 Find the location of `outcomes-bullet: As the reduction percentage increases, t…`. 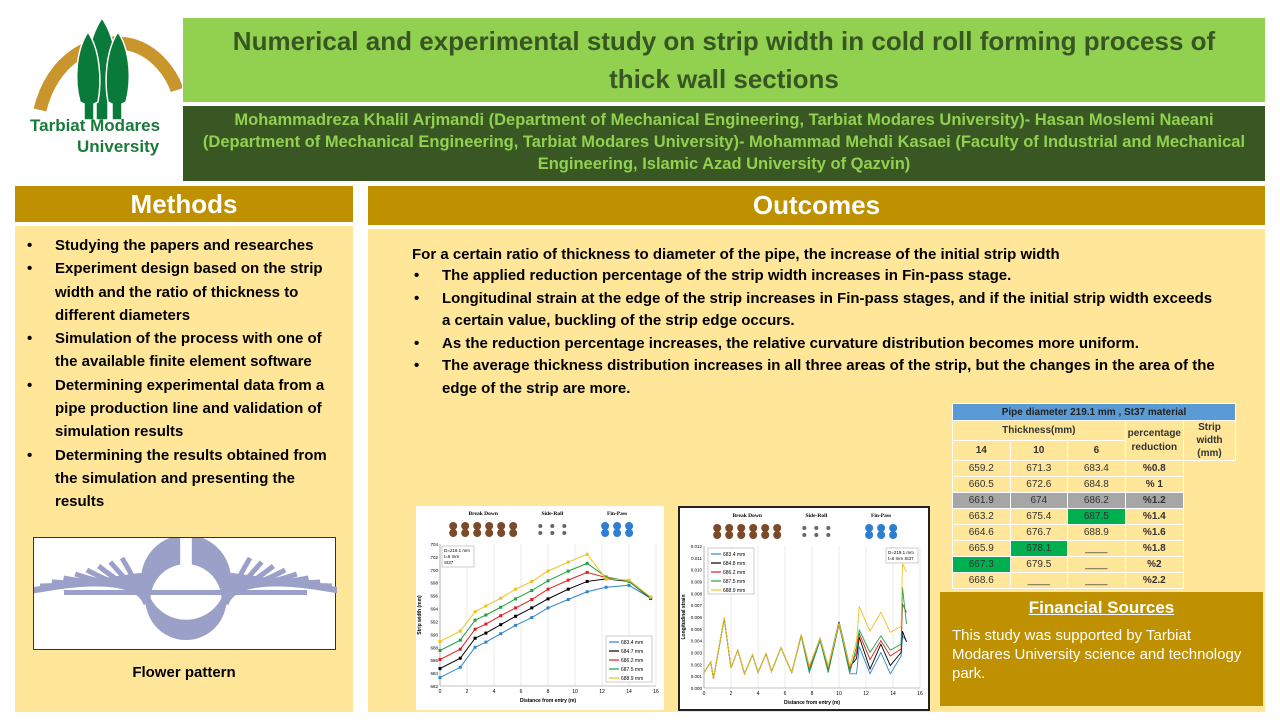

outcomes-bullet: As the reduction percentage increases, t… is located at coordinates (812, 344).